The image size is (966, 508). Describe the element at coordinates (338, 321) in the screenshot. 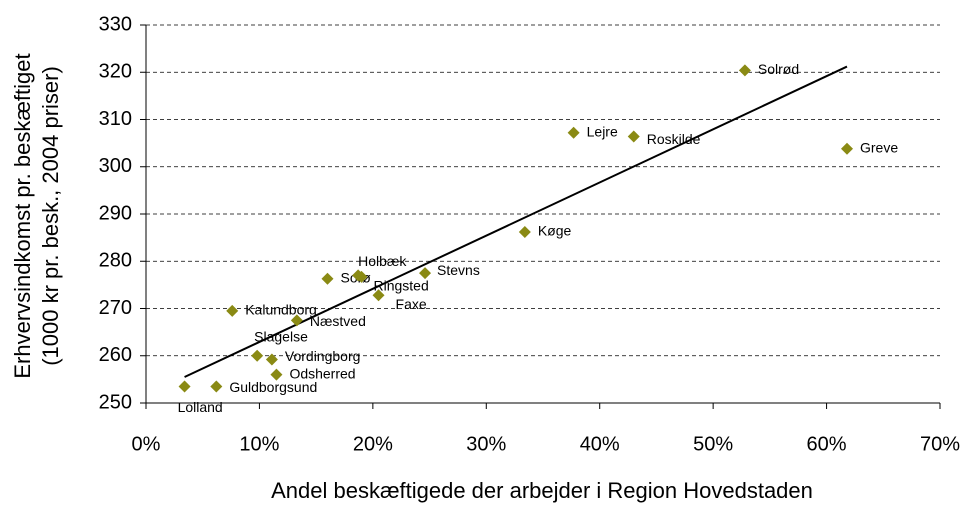

I see `point-label: Næstved` at that location.